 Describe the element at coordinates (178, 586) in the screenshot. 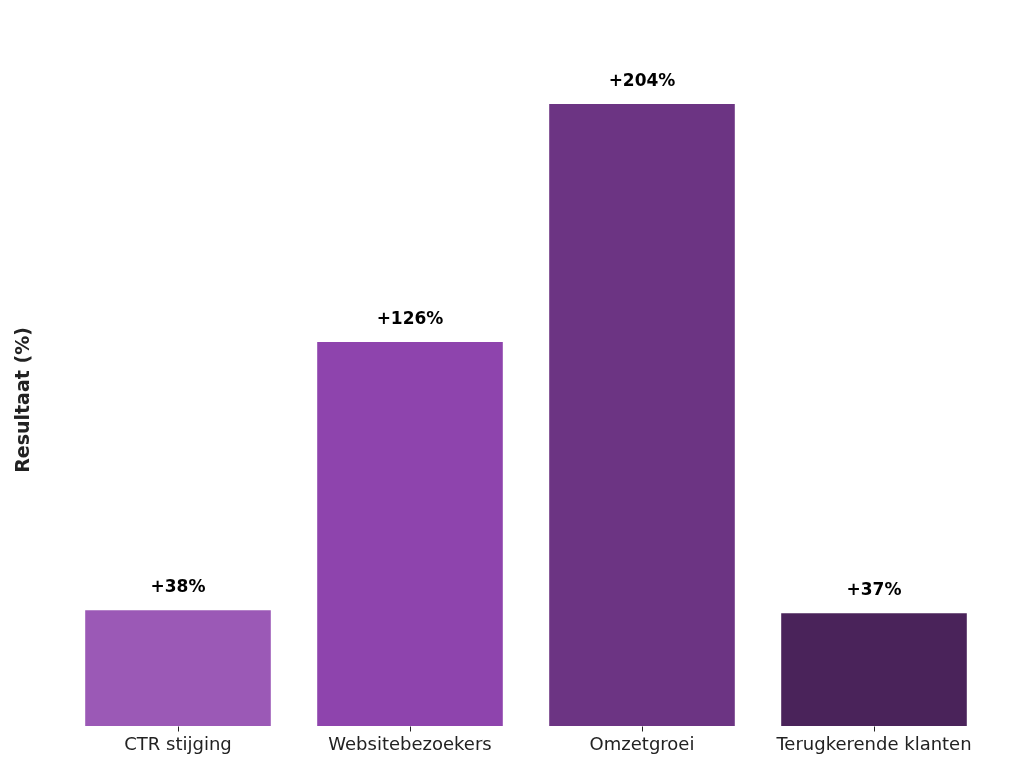

I see `data-label: +38%` at that location.